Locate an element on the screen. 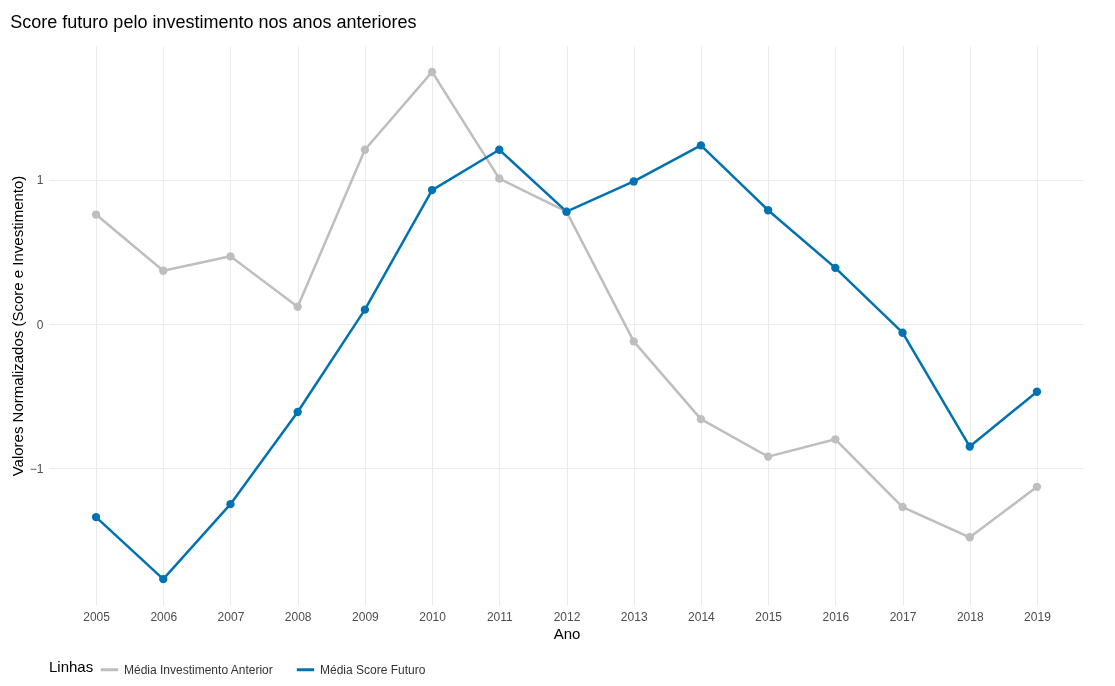  x-tick-label: 2007 is located at coordinates (231, 616).